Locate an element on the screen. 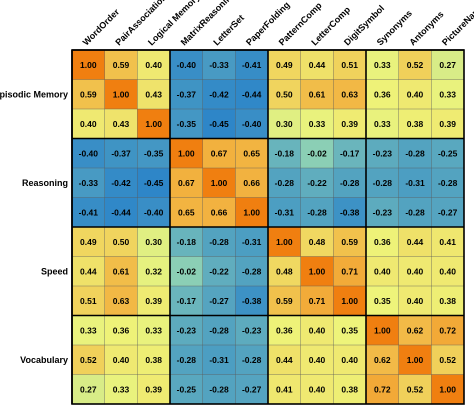  cell-value-label: 0.59 is located at coordinates (121, 65).